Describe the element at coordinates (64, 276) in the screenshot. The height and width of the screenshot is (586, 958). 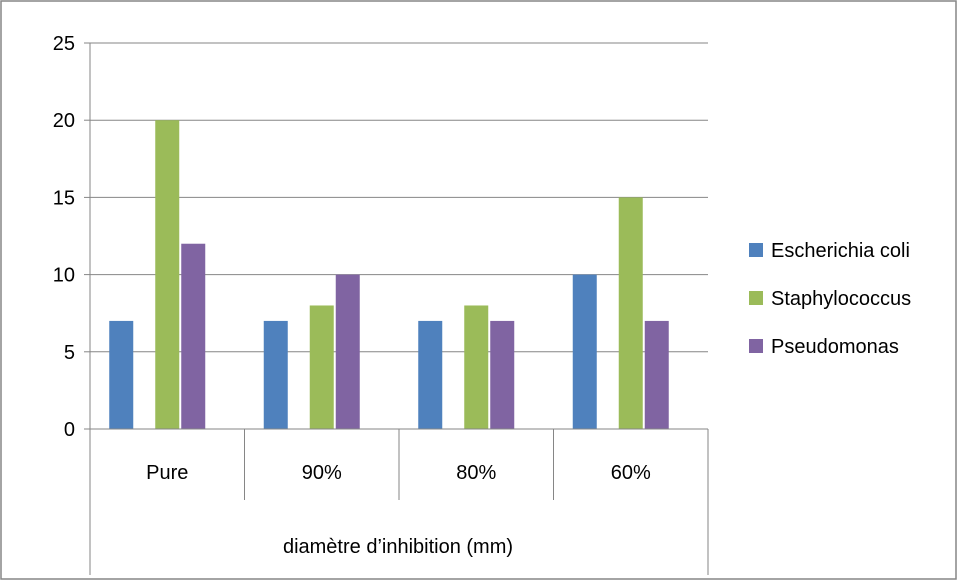
I see `y-tick-label: 10` at that location.